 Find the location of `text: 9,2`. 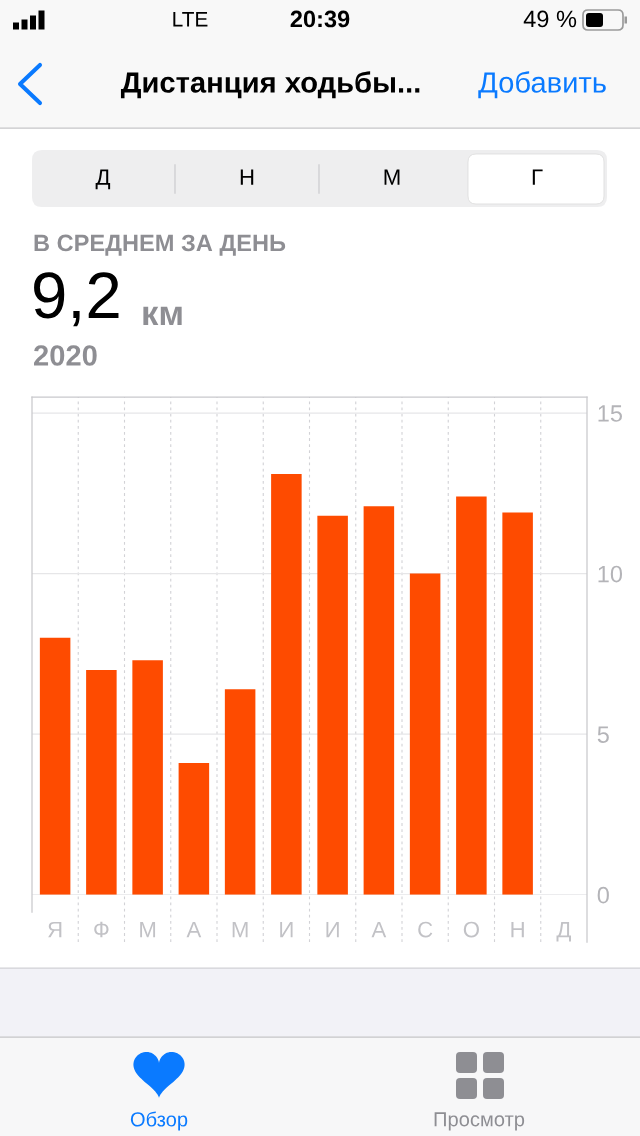

text: 9,2 is located at coordinates (76, 299).